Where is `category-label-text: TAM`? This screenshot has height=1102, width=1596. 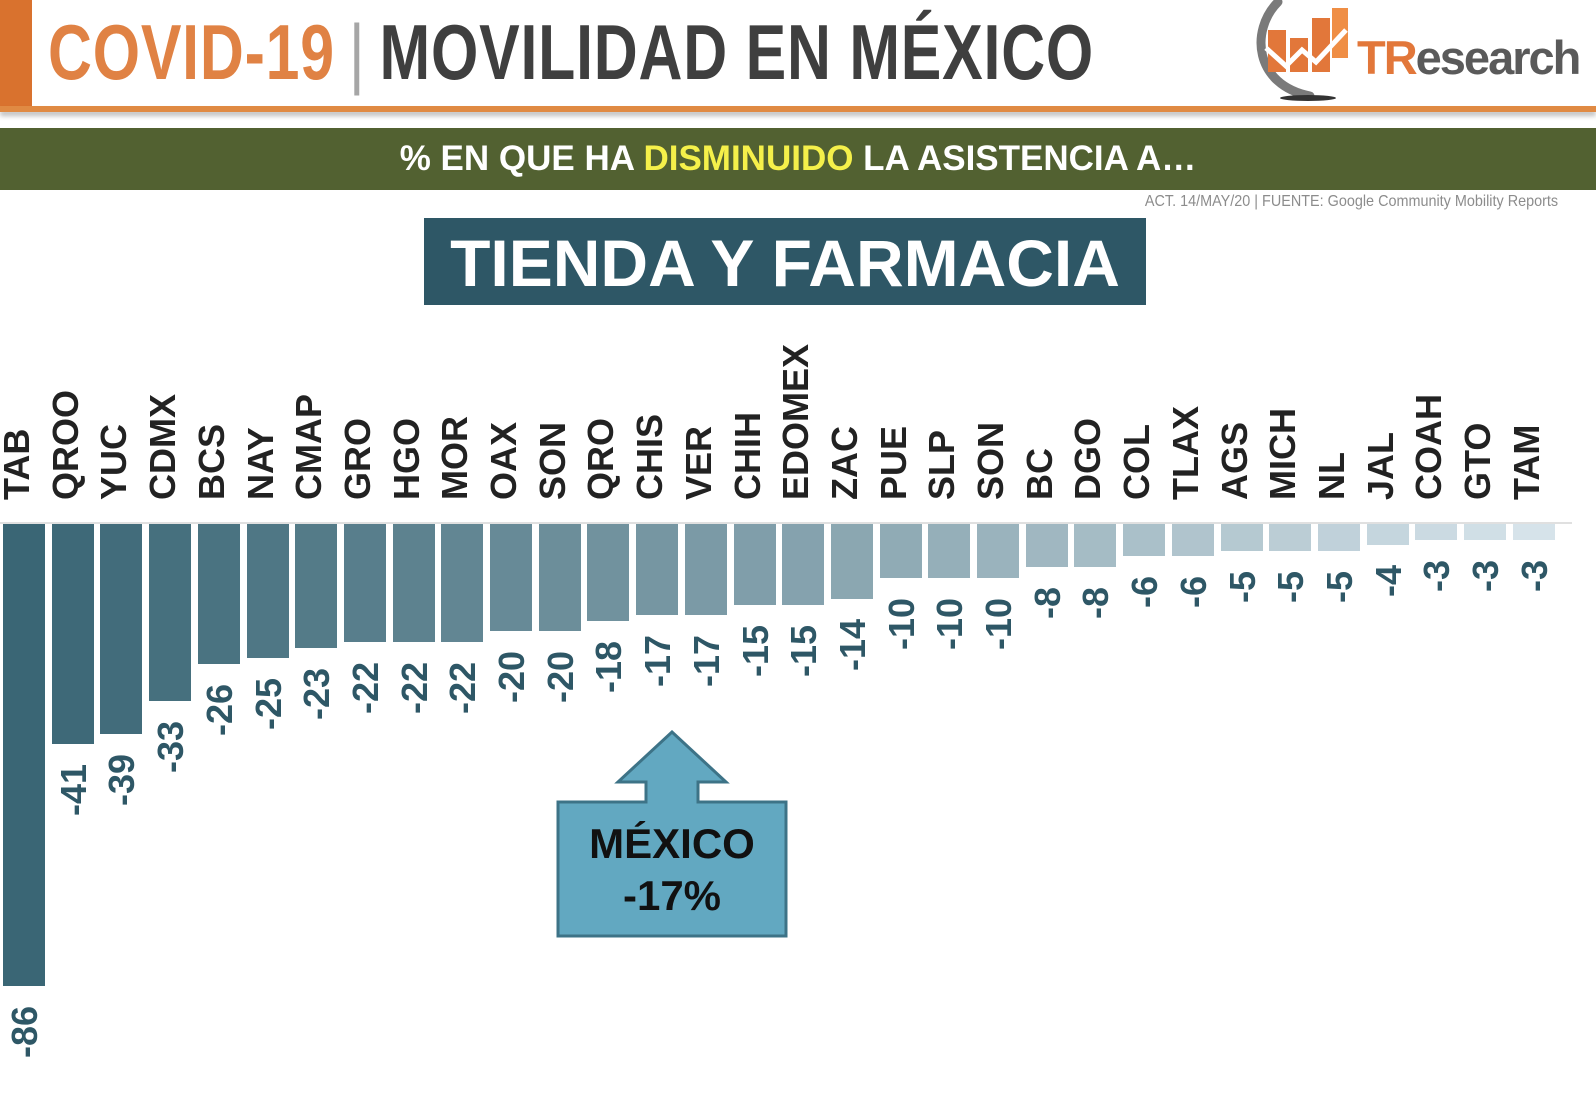
category-label-text: TAM is located at coordinates (1526, 462).